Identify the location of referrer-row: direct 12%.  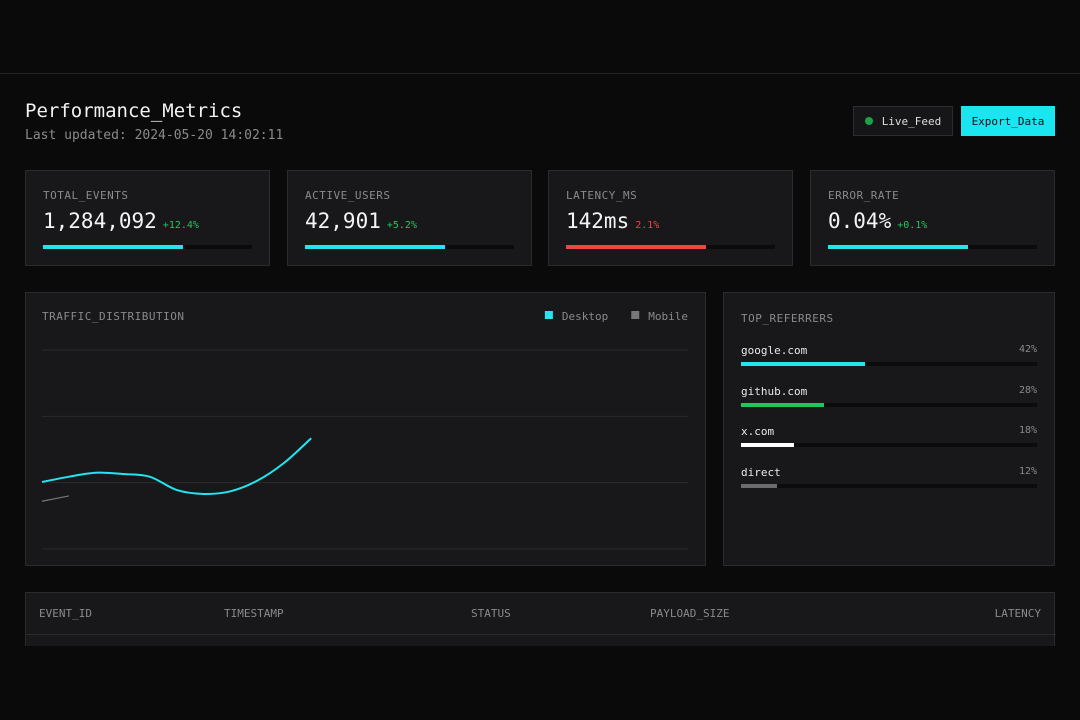
(889, 481).